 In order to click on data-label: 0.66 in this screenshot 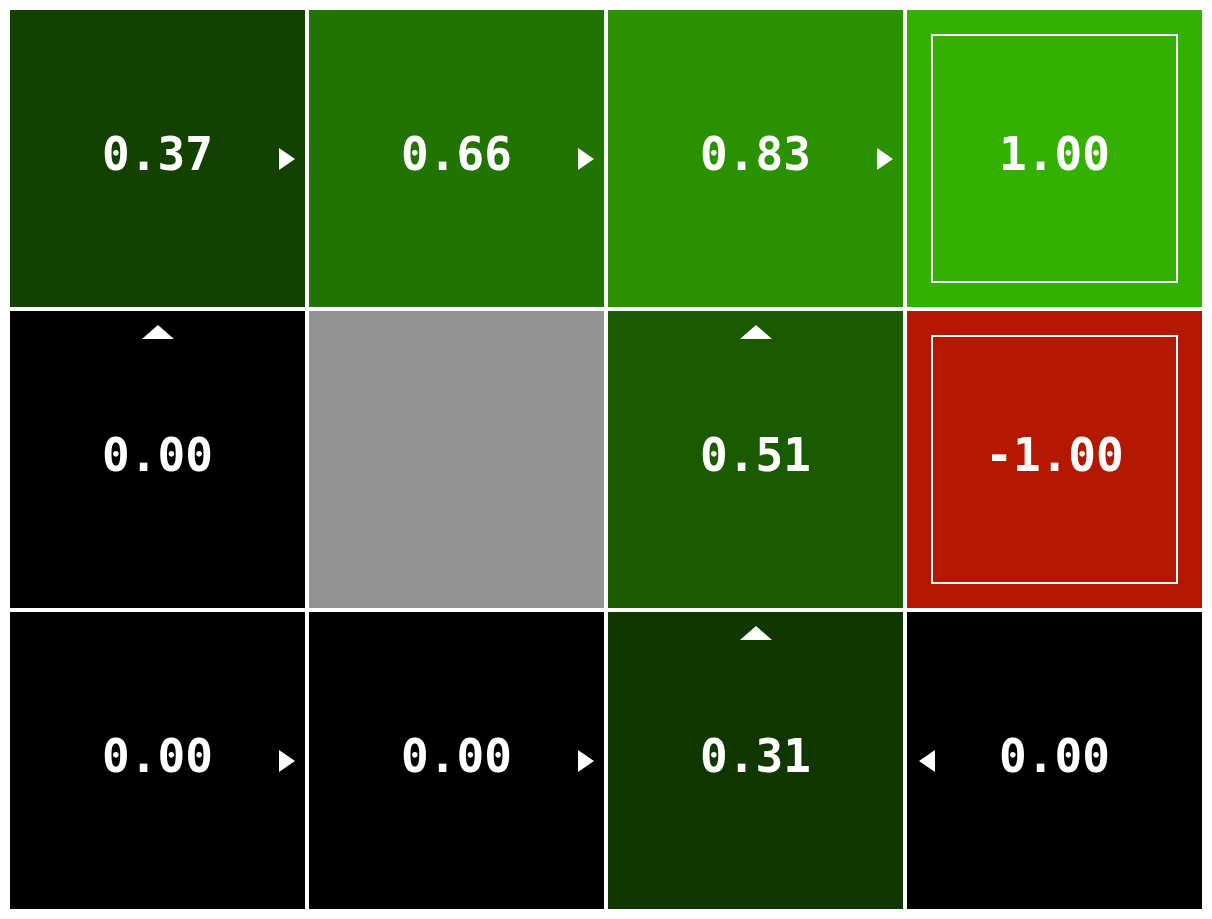, I will do `click(456, 154)`.